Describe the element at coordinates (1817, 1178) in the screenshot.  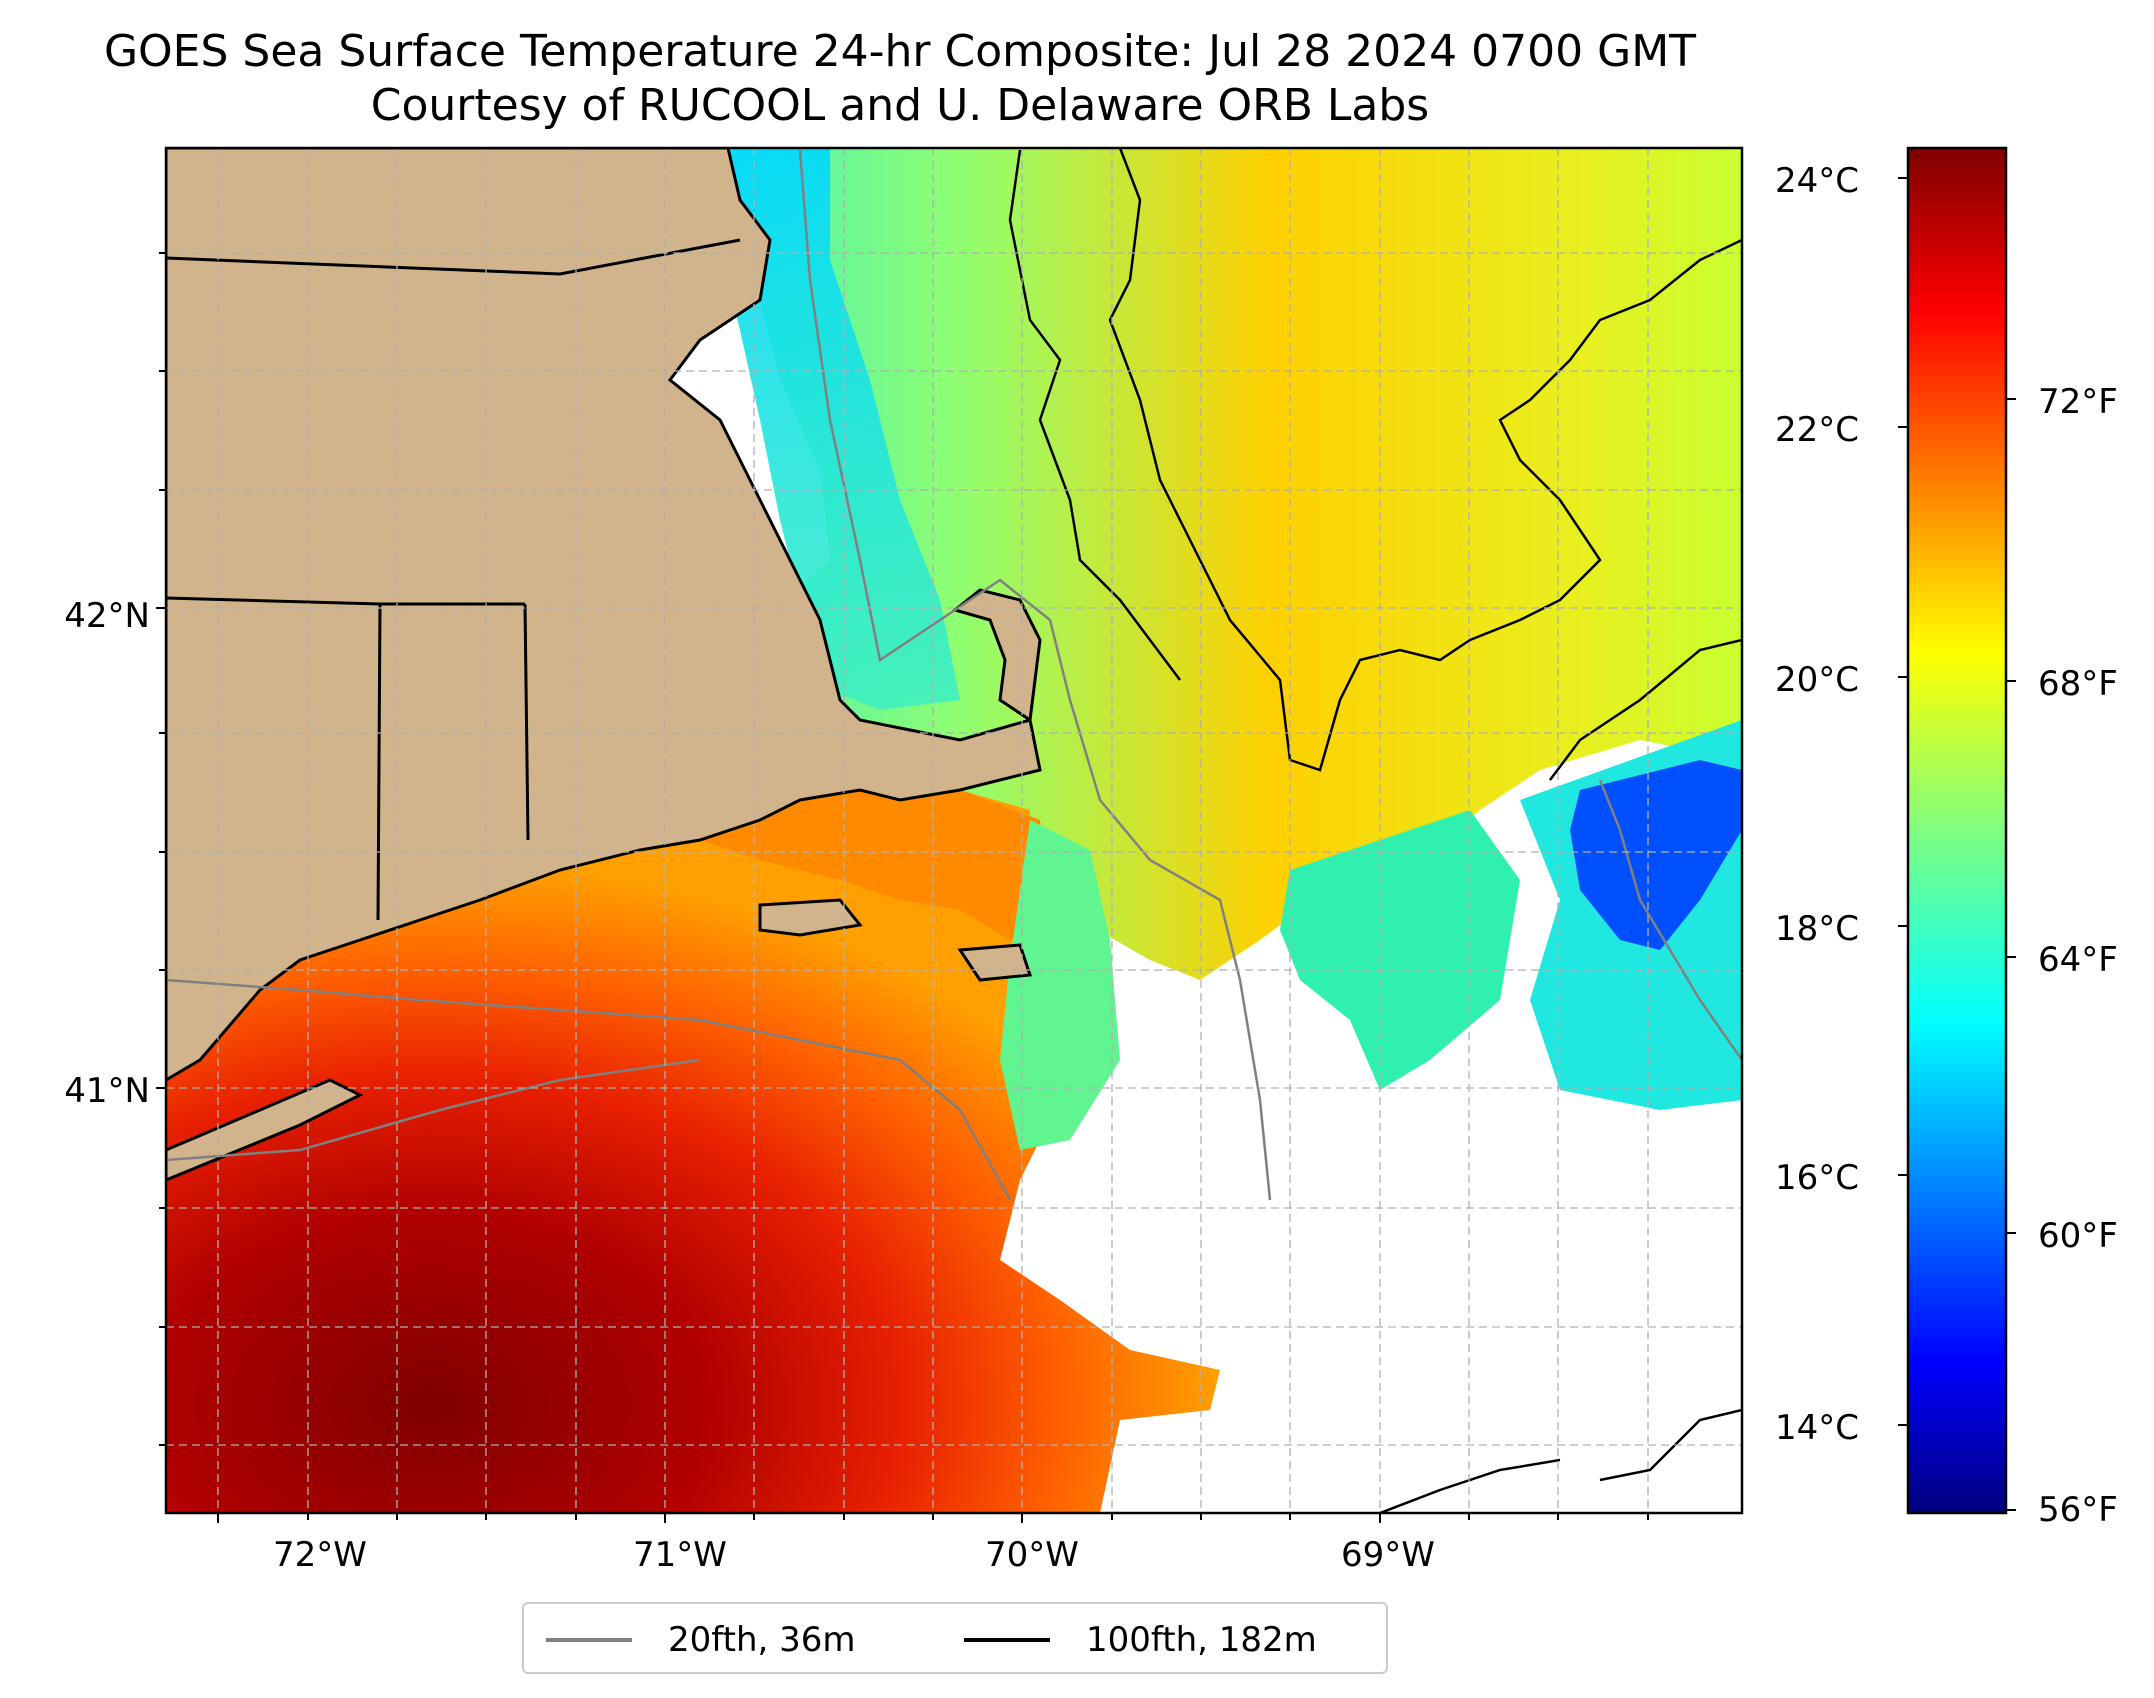
I see `colorbar-celsius-label: 16°C` at that location.